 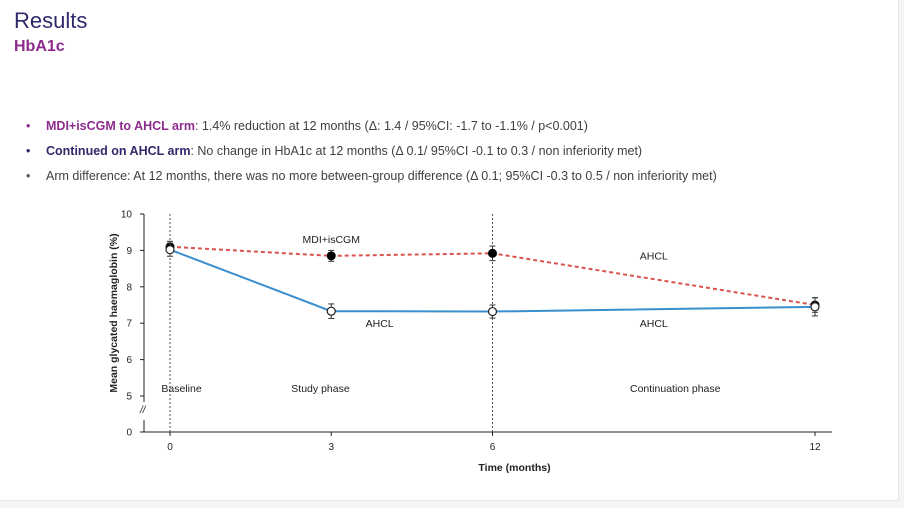 I want to click on page-title: Results, so click(x=51, y=20).